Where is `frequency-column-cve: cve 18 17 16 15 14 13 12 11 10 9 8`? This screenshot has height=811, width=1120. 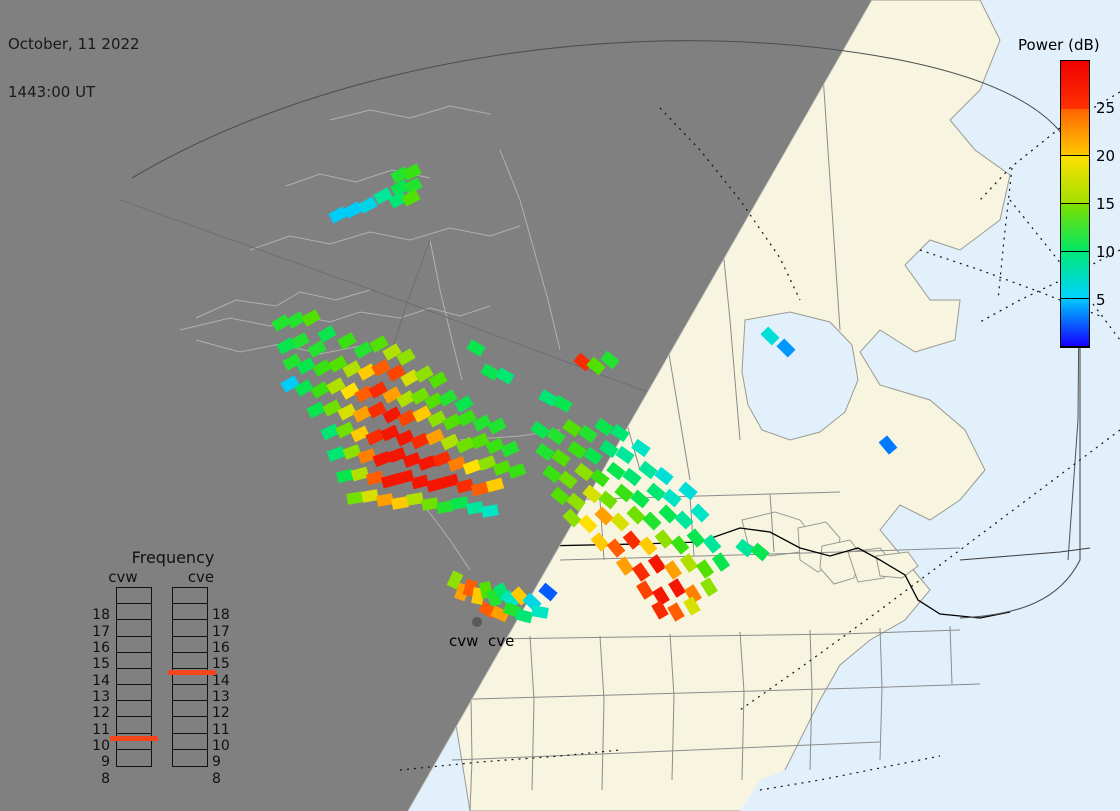
frequency-column-cve: cve 18 17 16 15 14 13 12 11 10 9 8 is located at coordinates (201, 677).